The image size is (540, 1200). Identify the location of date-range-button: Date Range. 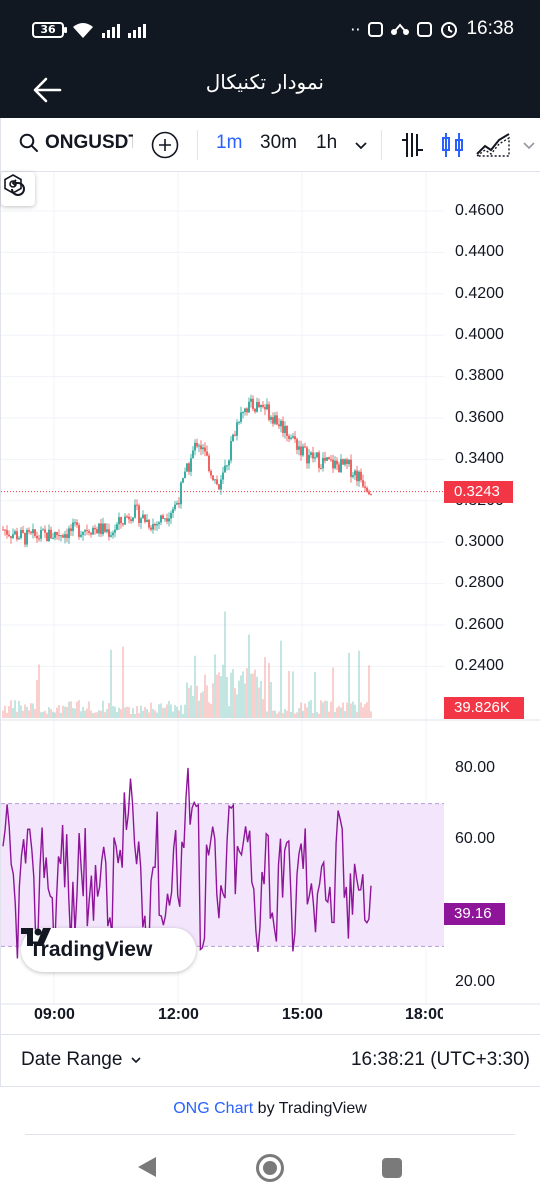
(81, 1060).